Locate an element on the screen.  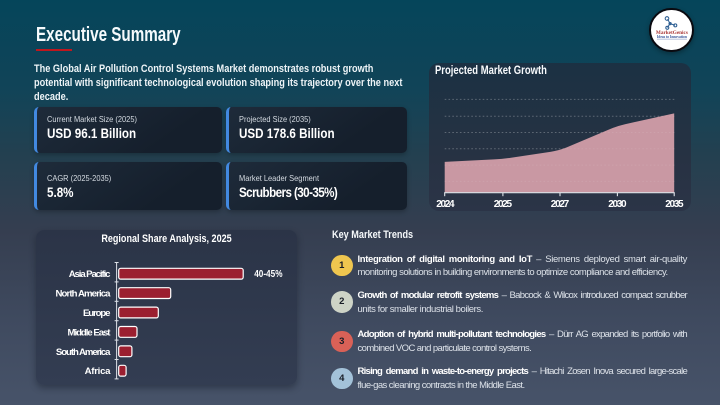
svg-text: Ideas to Innovation is located at coordinates (672, 36).